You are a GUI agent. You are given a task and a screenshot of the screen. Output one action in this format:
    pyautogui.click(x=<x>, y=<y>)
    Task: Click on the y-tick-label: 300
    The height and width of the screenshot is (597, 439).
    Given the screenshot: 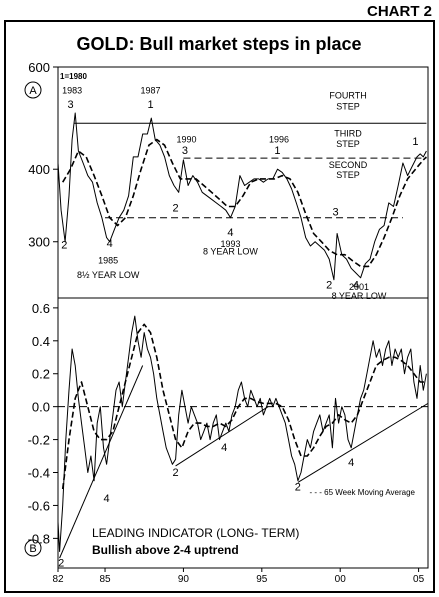 What is the action you would take?
    pyautogui.click(x=39, y=242)
    